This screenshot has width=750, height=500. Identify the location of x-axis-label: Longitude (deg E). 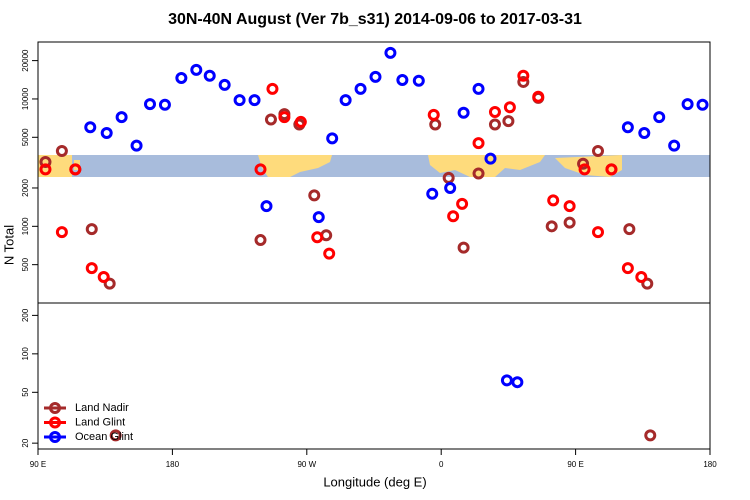
(374, 481).